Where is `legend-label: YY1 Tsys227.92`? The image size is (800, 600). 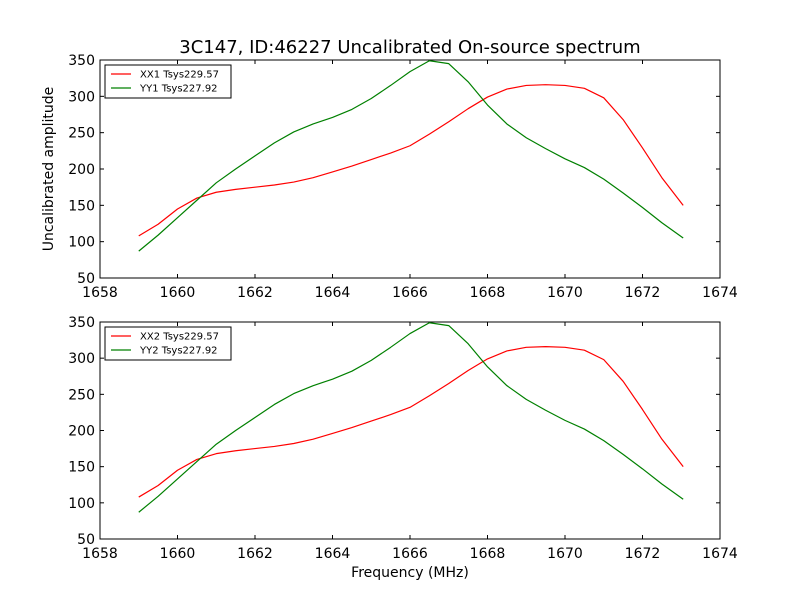
legend-label: YY1 Tsys227.92 is located at coordinates (178, 89).